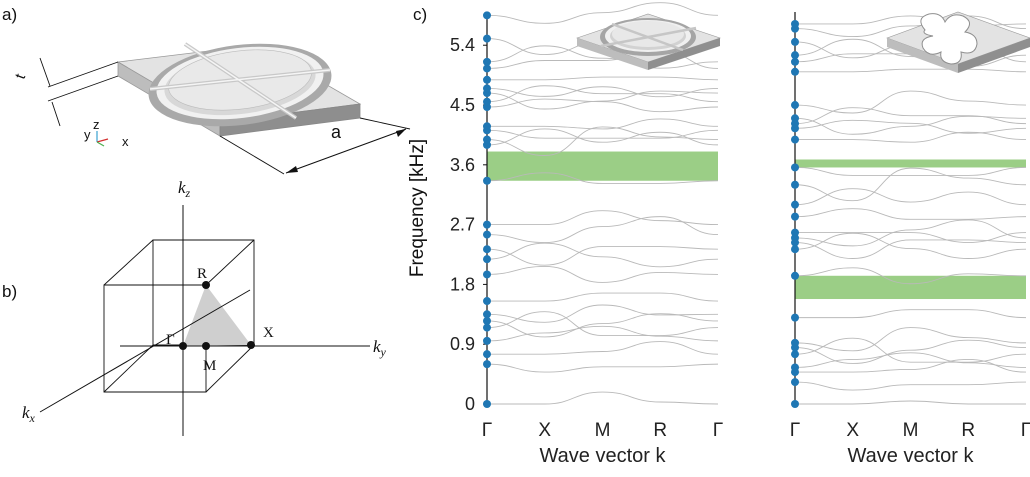 This screenshot has width=1030, height=477. What do you see at coordinates (29, 414) in the screenshot?
I see `kx-label: kx` at bounding box center [29, 414].